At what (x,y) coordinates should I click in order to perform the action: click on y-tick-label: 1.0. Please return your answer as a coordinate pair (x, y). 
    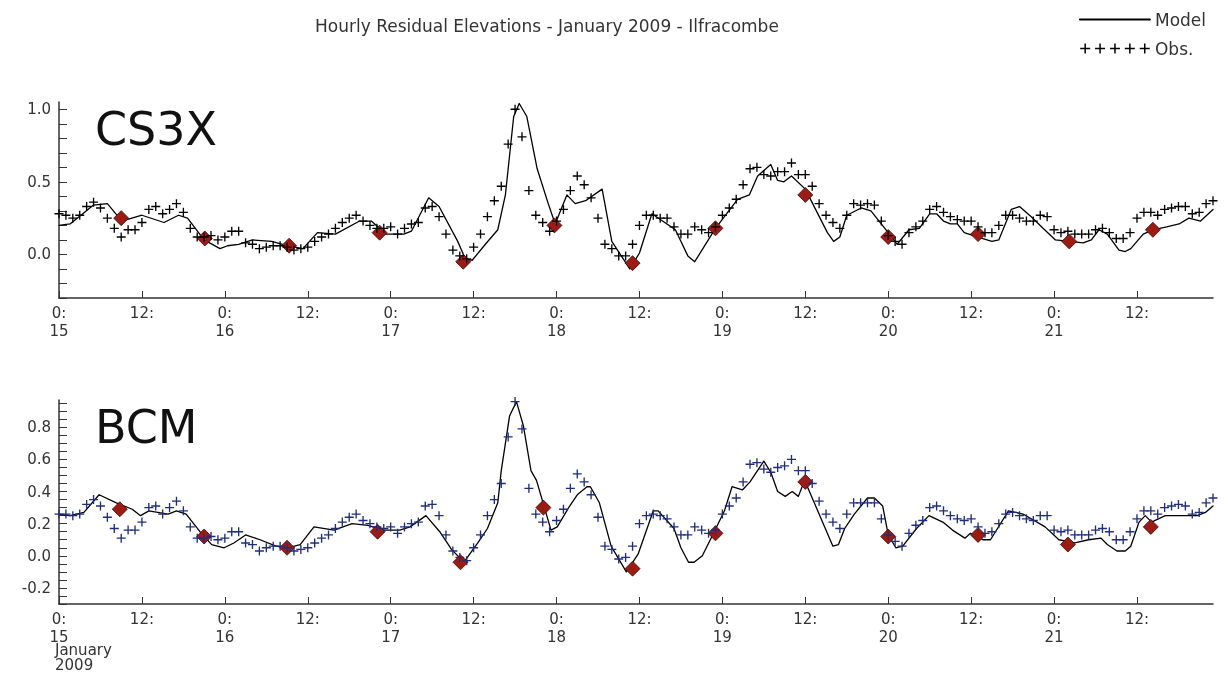
    Looking at the image, I should click on (39, 109).